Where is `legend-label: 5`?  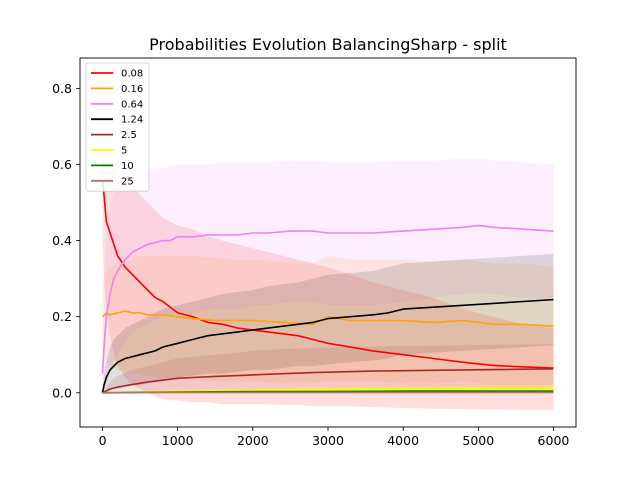 legend-label: 5 is located at coordinates (124, 151).